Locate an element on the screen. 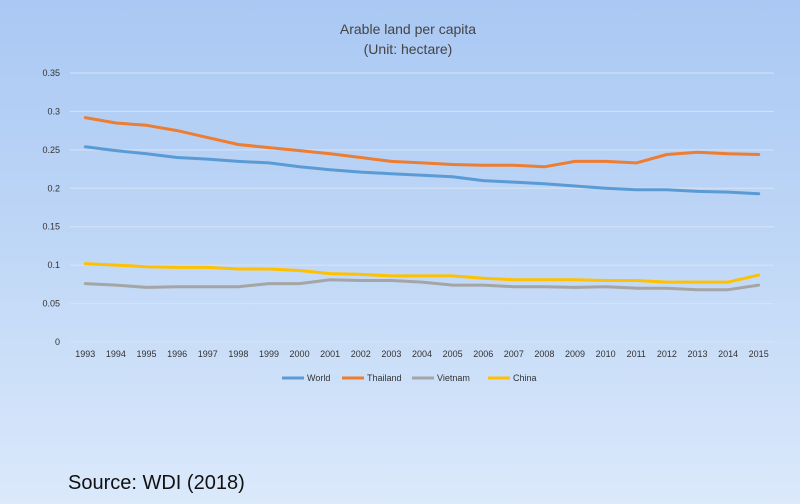  x-tick-label: 1996 is located at coordinates (177, 354).